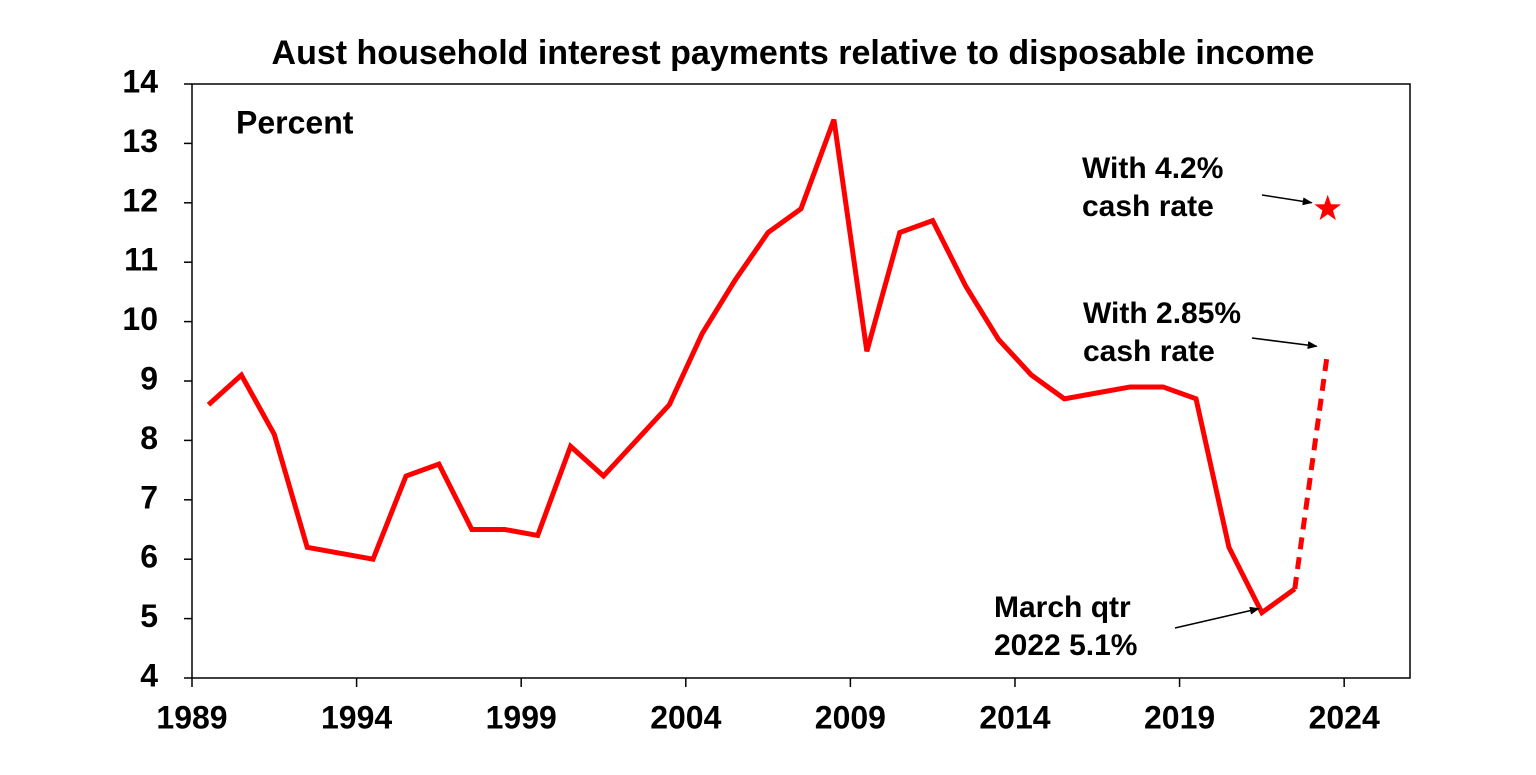 This screenshot has height=775, width=1536. I want to click on x-tick-label: 1989, so click(191, 717).